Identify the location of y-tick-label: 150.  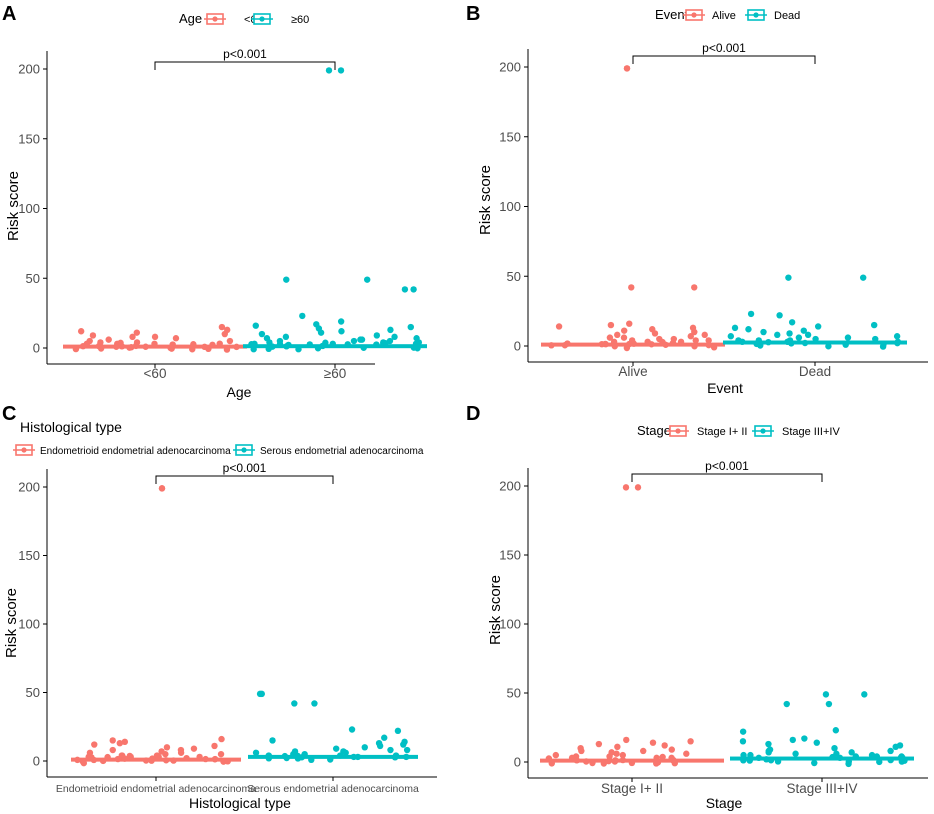
(29, 138).